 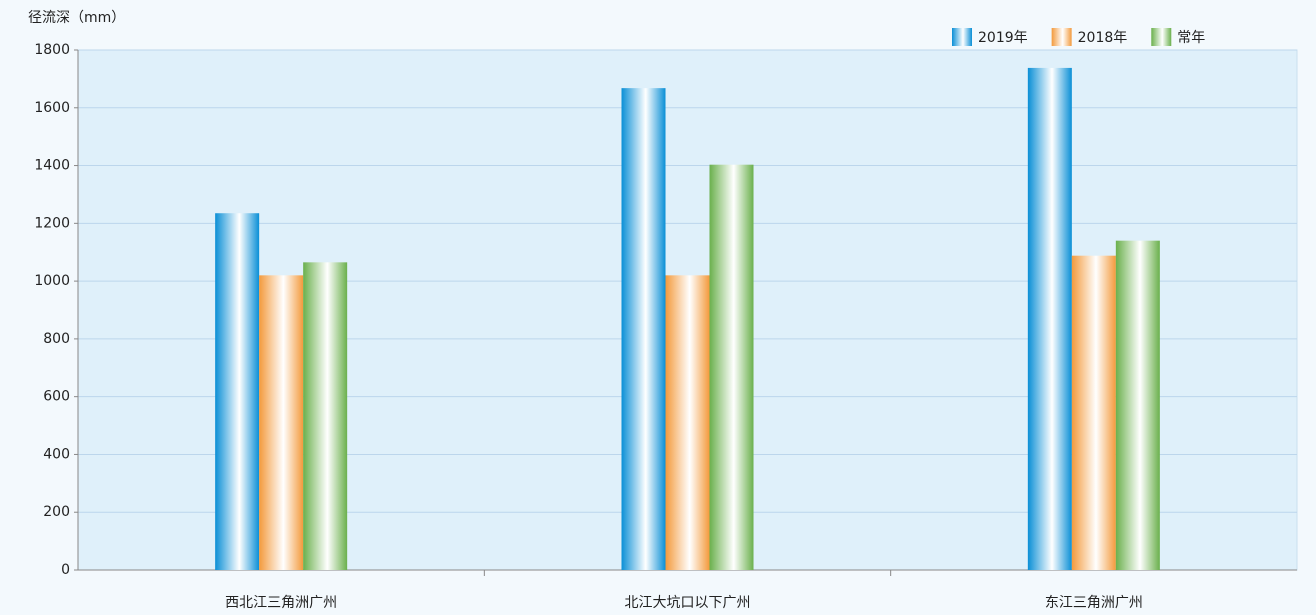 What do you see at coordinates (52, 108) in the screenshot?
I see `y-tick-label: 1600` at bounding box center [52, 108].